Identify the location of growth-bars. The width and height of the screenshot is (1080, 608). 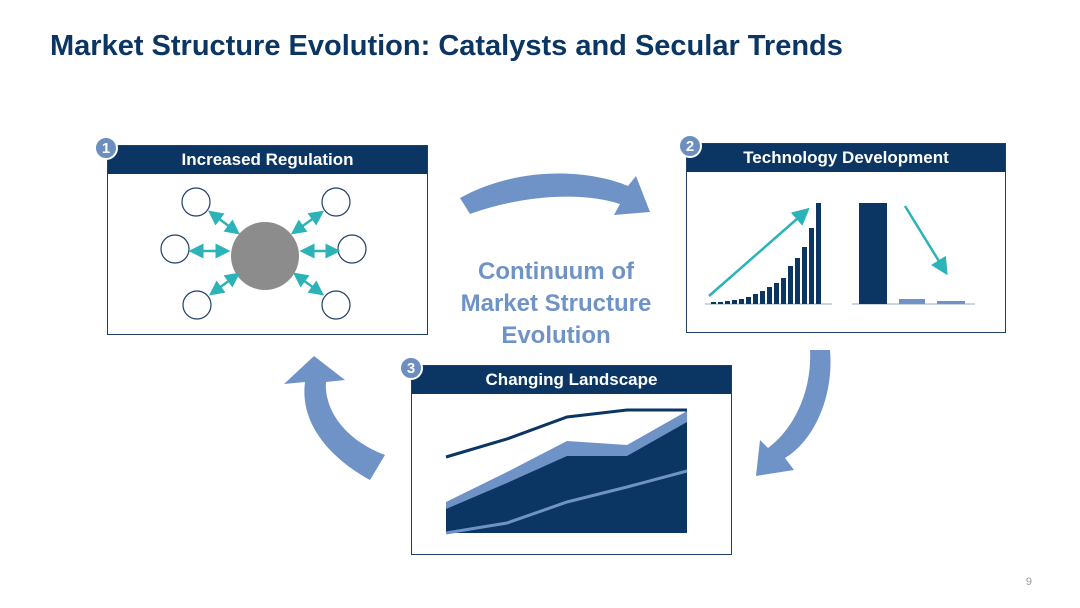
(766, 253).